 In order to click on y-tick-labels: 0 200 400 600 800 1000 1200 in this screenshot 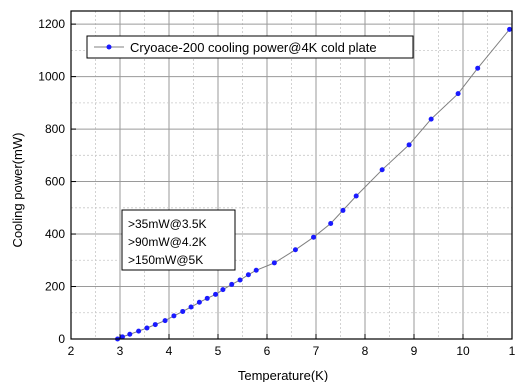, I will do `click(51, 181)`.